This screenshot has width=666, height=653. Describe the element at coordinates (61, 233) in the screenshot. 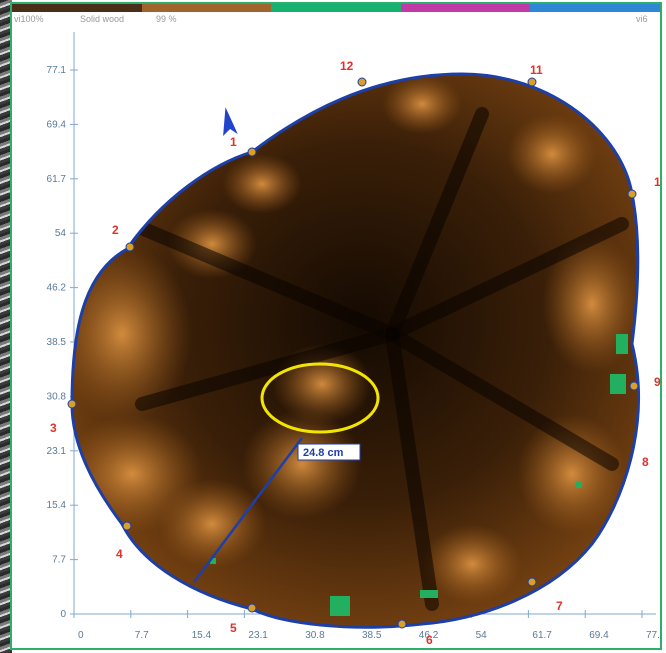

I see `y-tick-label: 54` at that location.